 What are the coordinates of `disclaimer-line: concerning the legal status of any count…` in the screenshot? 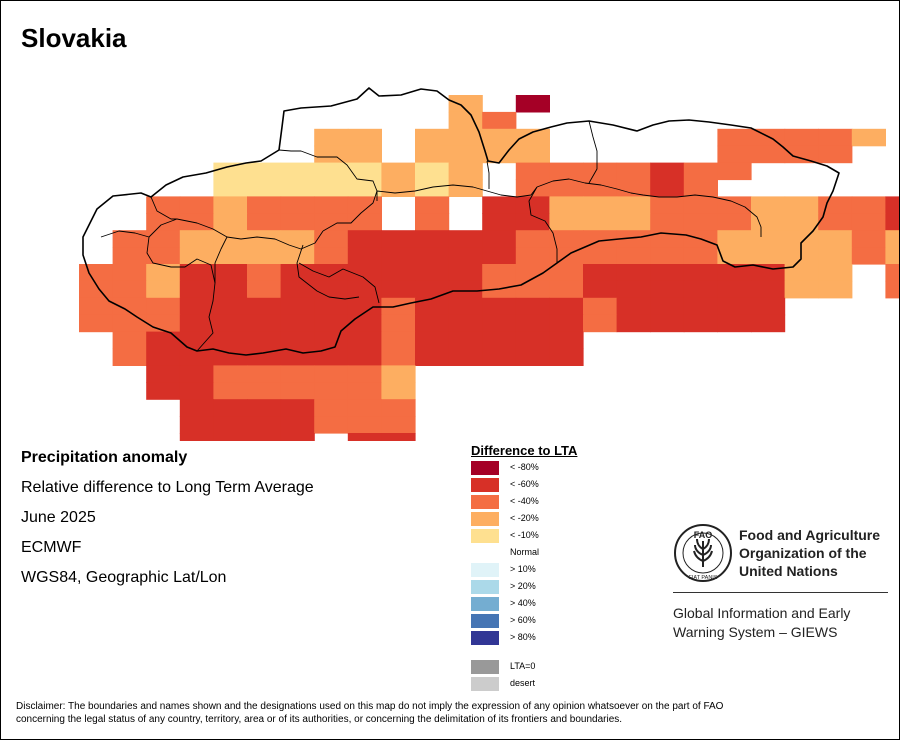 It's located at (319, 719).